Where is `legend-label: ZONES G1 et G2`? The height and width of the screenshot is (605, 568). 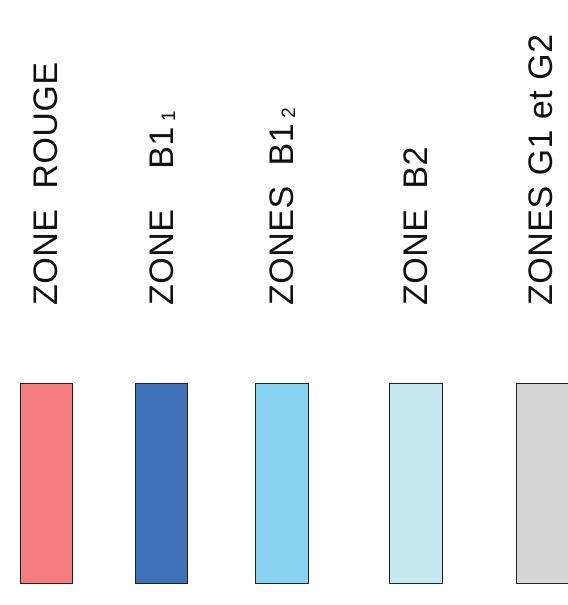
legend-label: ZONES G1 et G2 is located at coordinates (541, 169).